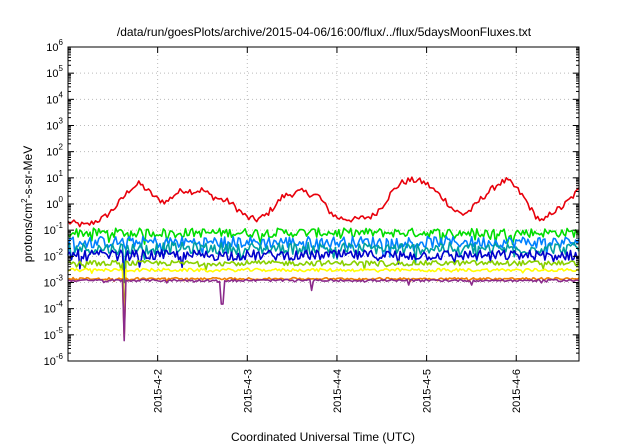 Image resolution: width=640 pixels, height=448 pixels. What do you see at coordinates (54, 125) in the screenshot?
I see `y-tick-label: 10³` at bounding box center [54, 125].